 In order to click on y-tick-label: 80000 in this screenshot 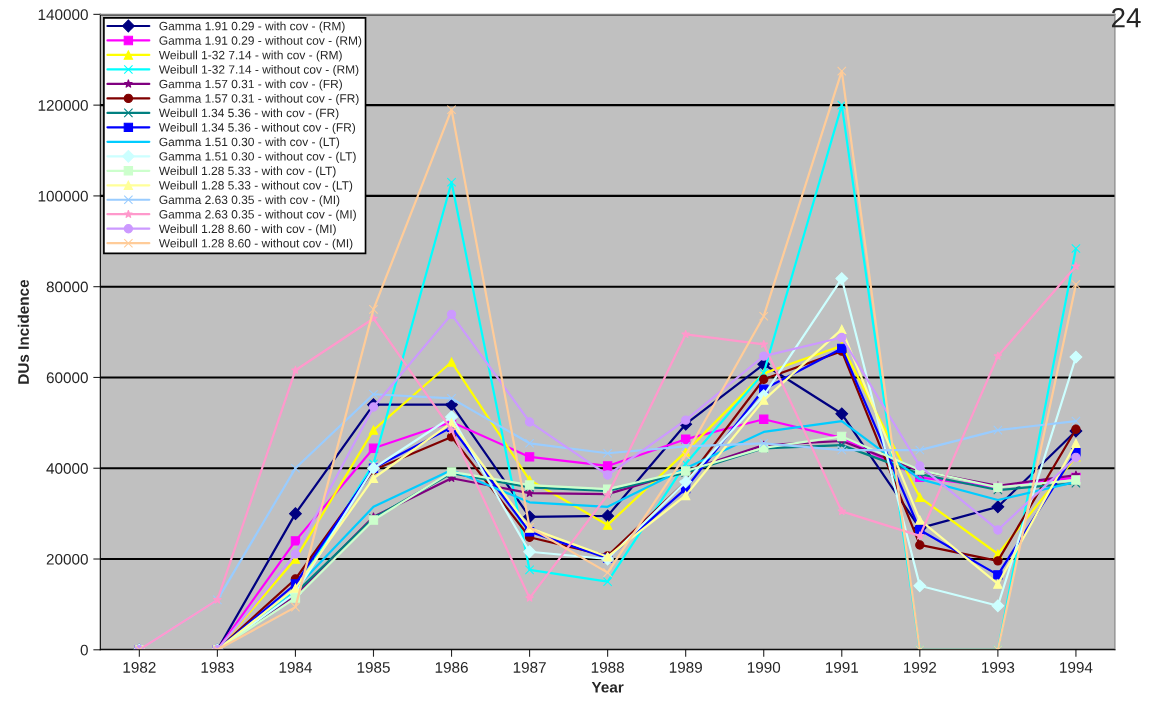, I will do `click(67, 287)`.